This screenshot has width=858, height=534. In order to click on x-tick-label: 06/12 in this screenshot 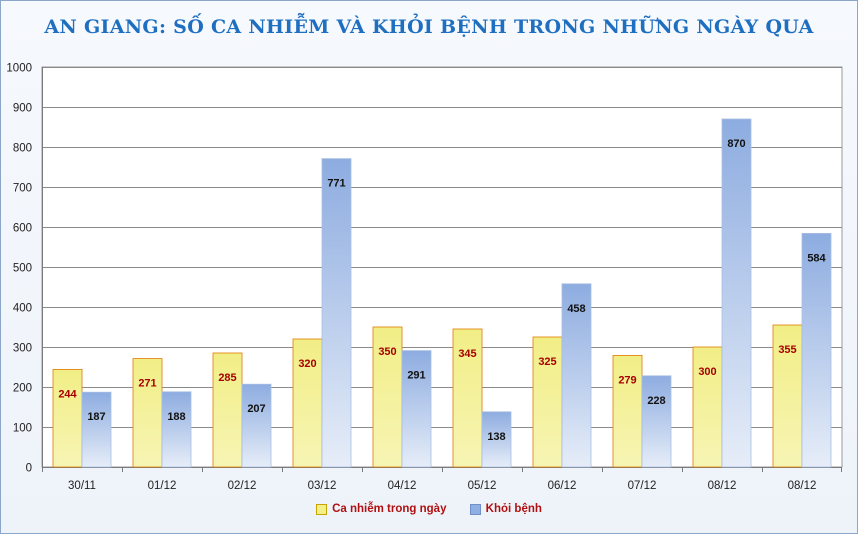, I will do `click(562, 486)`.